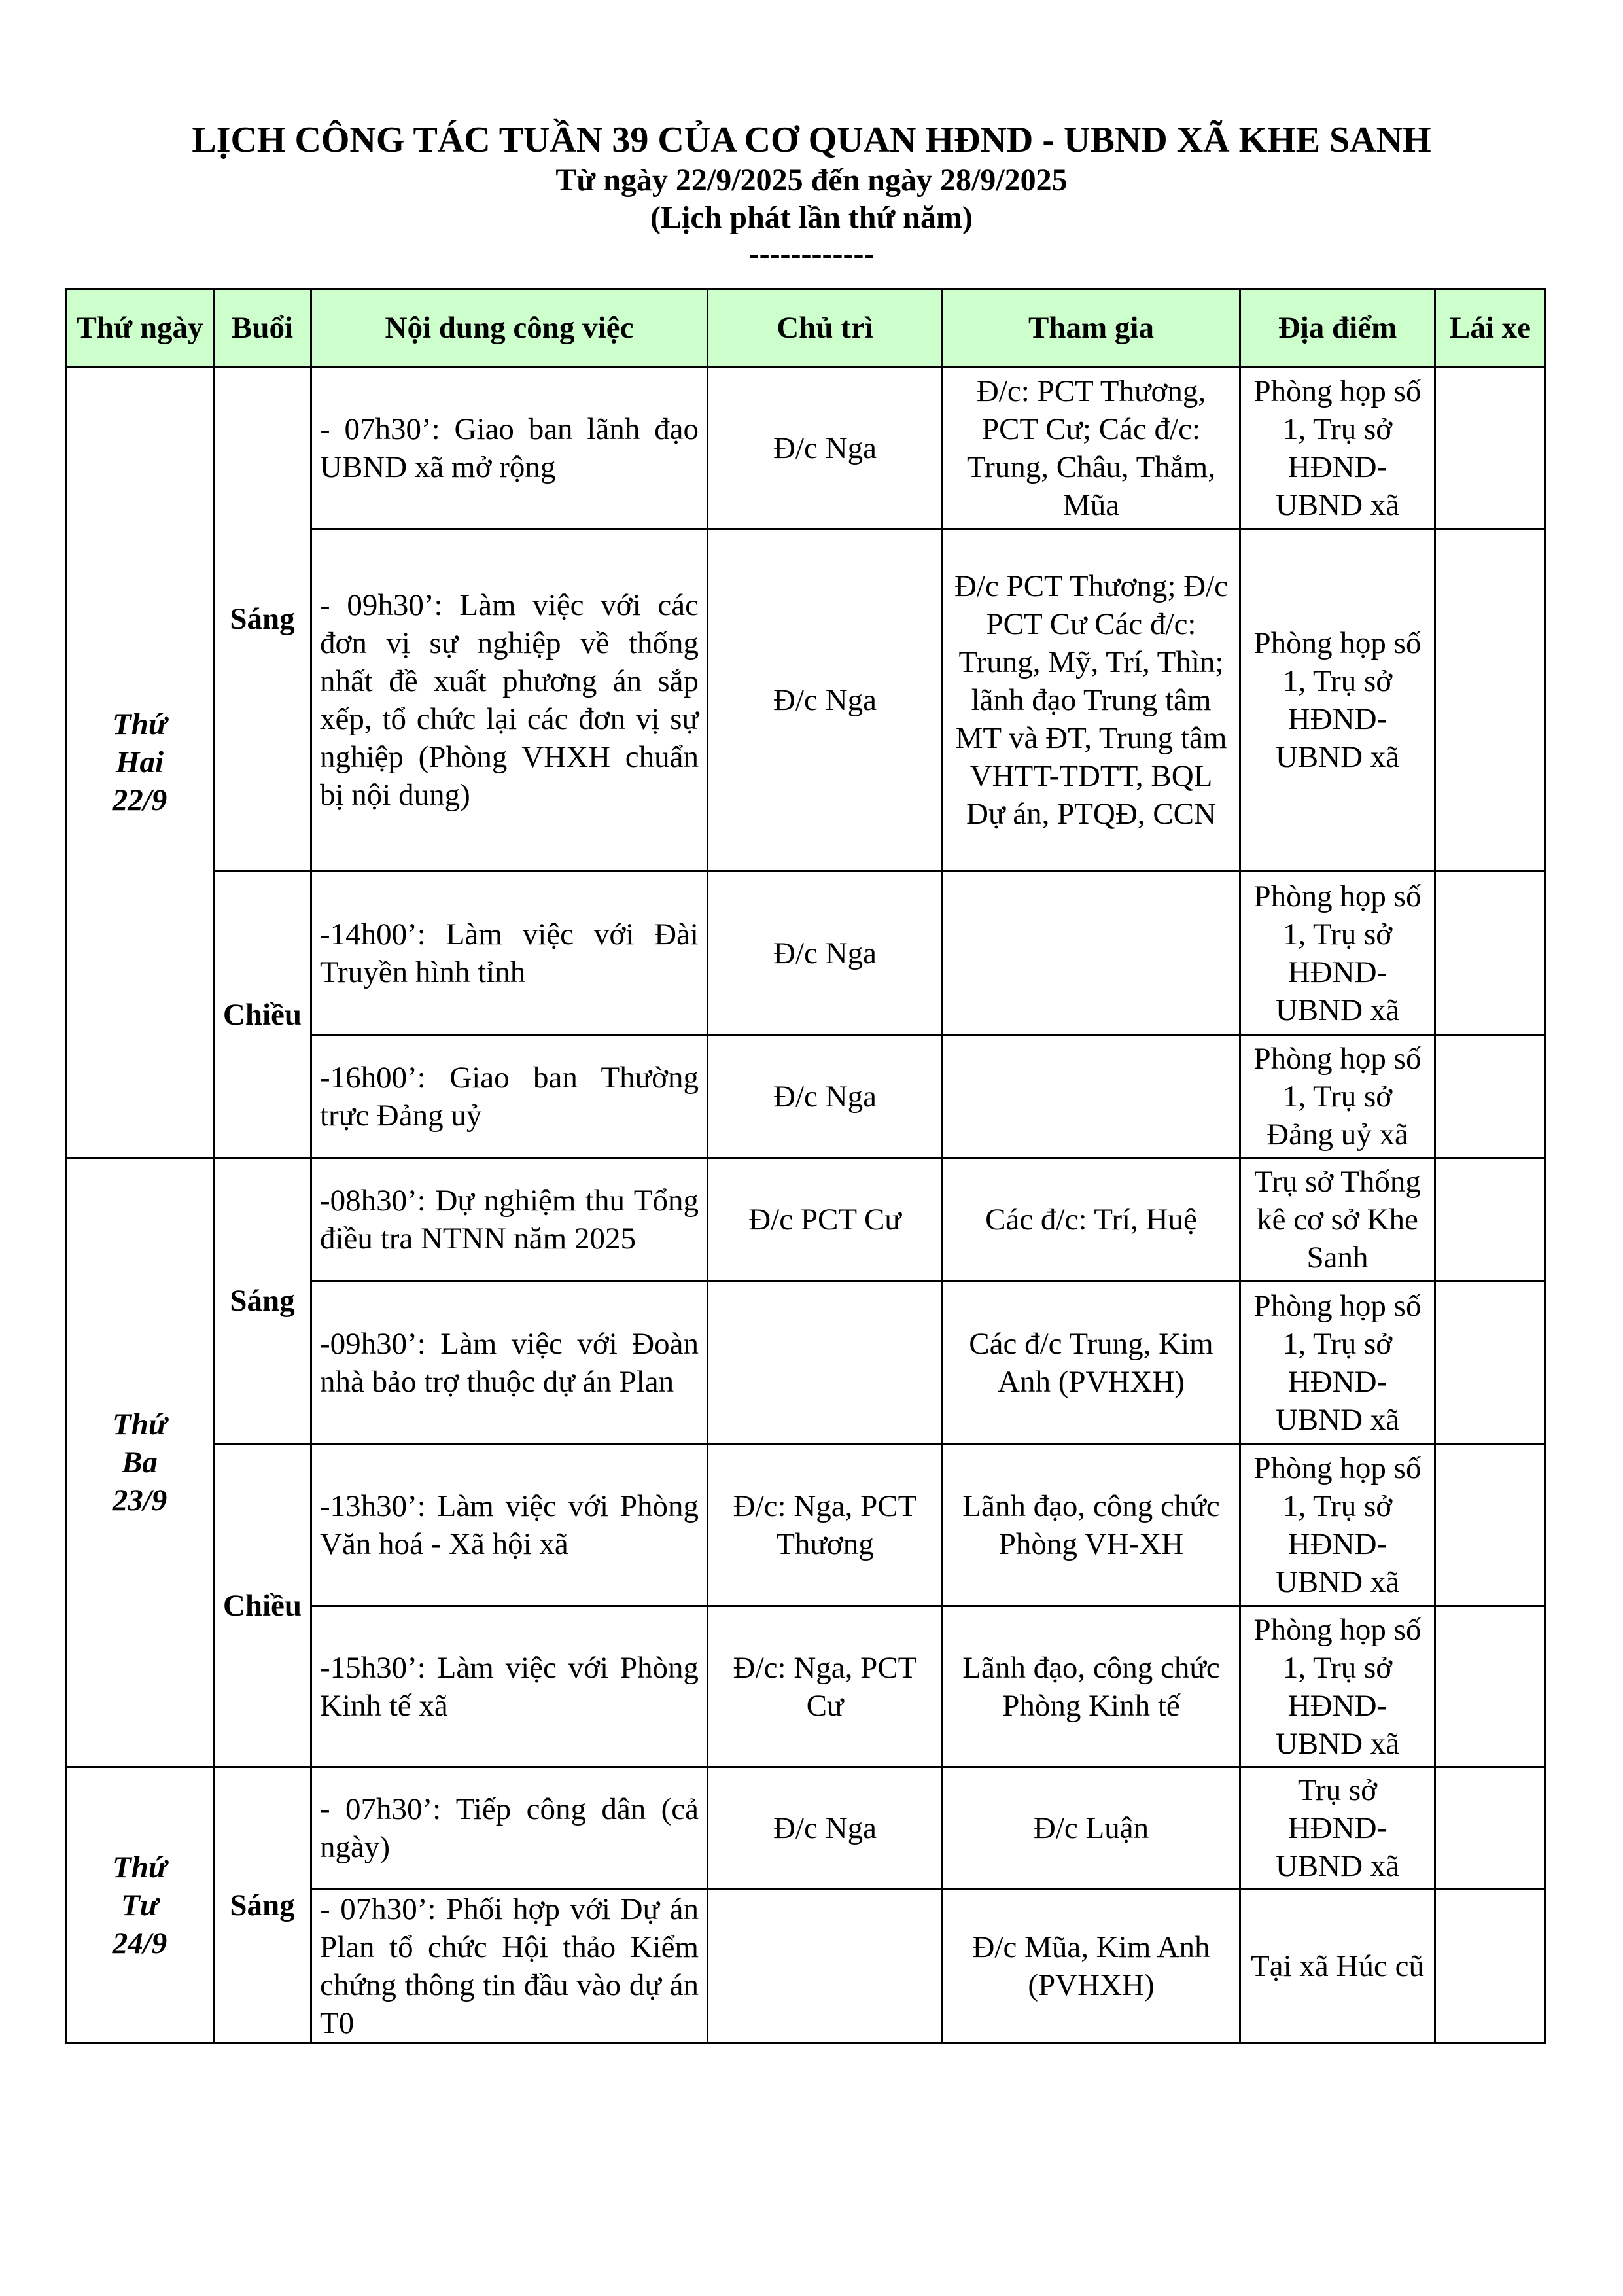  I want to click on col-header-day: Thứ ngày, so click(140, 328).